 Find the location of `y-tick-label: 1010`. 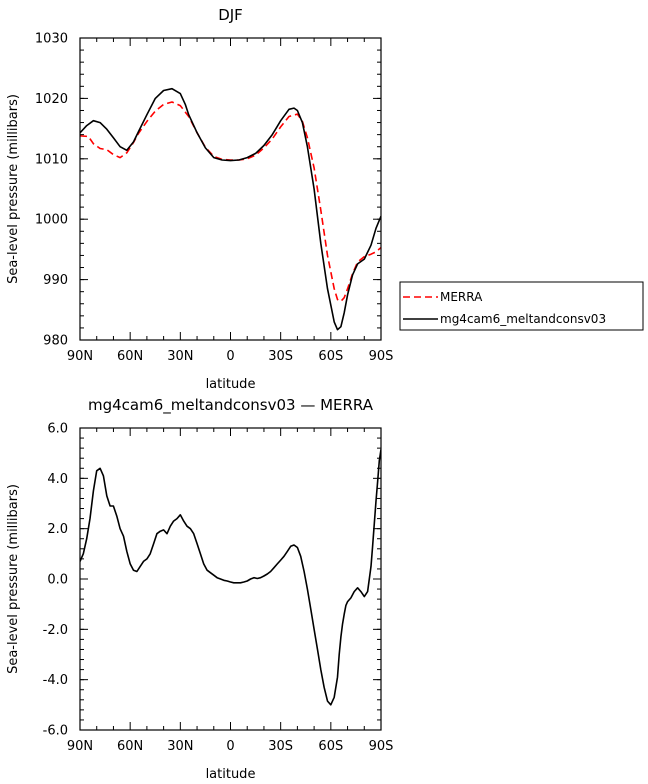

y-tick-label: 1010 is located at coordinates (51, 159).